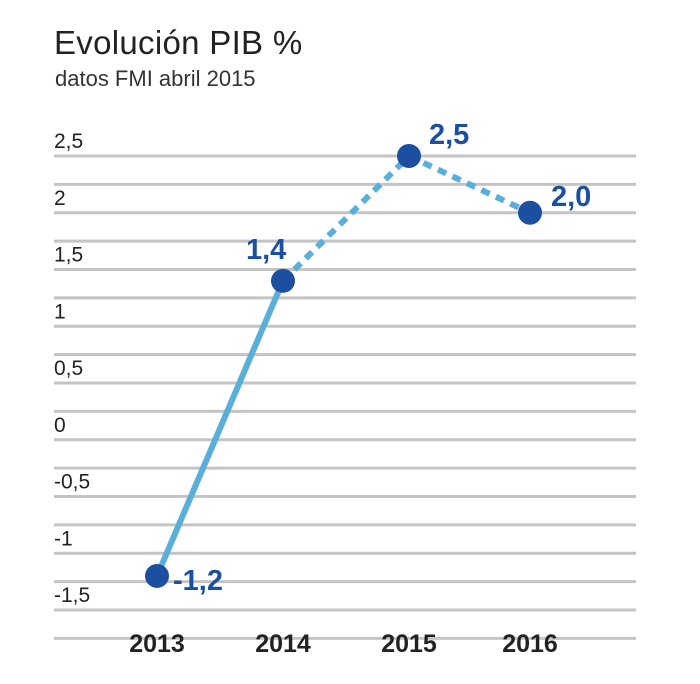 Image resolution: width=700 pixels, height=684 pixels. Describe the element at coordinates (63, 538) in the screenshot. I see `y-tick-label: -1` at that location.